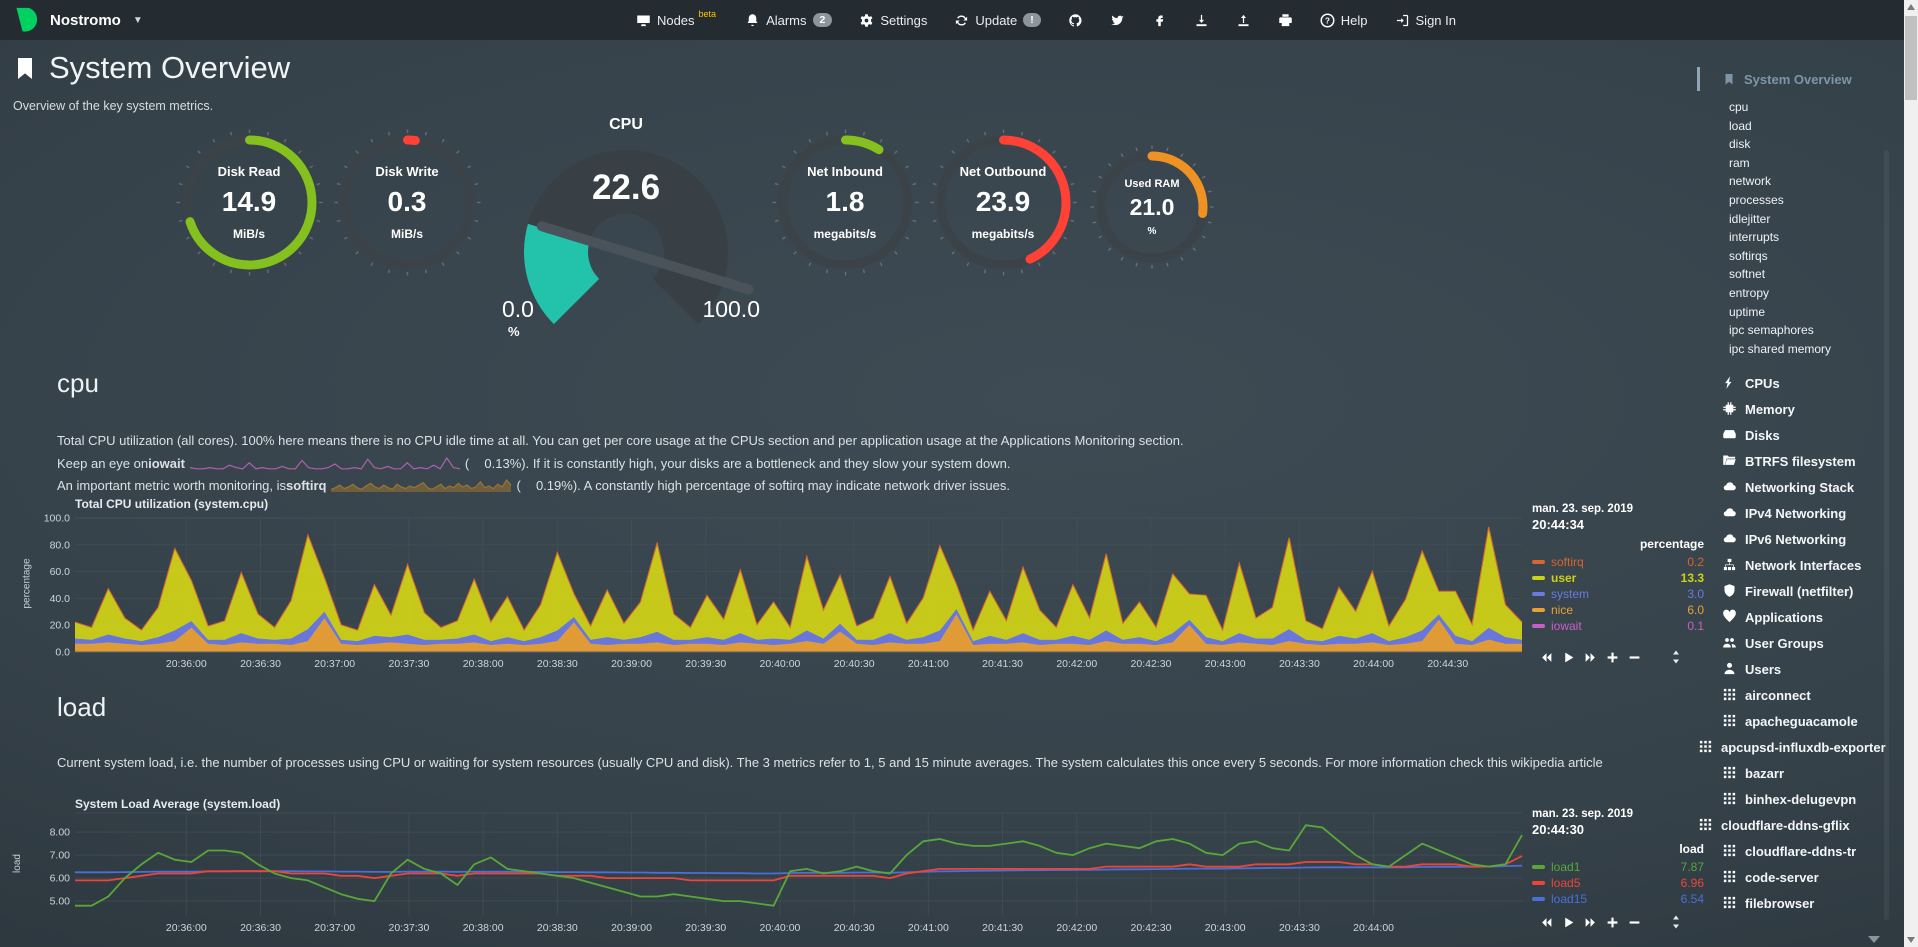  Describe the element at coordinates (1618, 883) in the screenshot. I see `legend-row-load5: load5 6.96` at that location.